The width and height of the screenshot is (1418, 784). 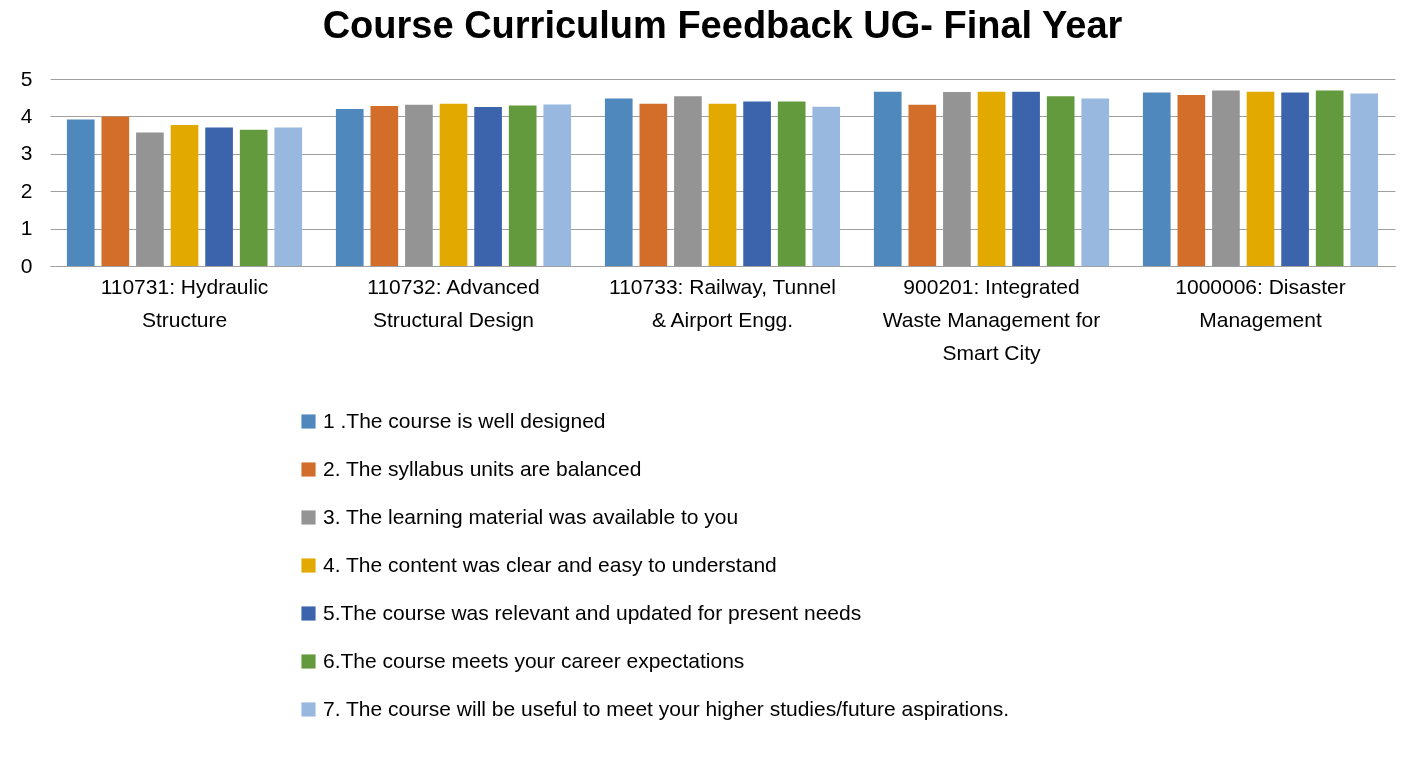 What do you see at coordinates (534, 660) in the screenshot?
I see `legend-label: 6.The course meets your career expectations` at bounding box center [534, 660].